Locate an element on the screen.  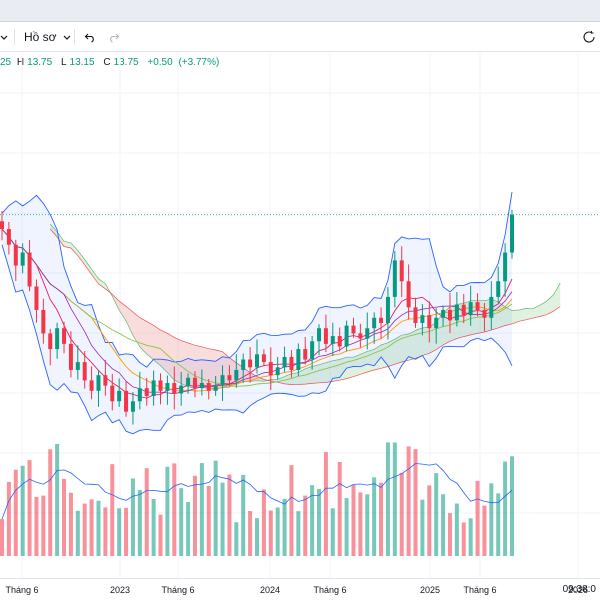
toolbar-separator is located at coordinates (14, 37).